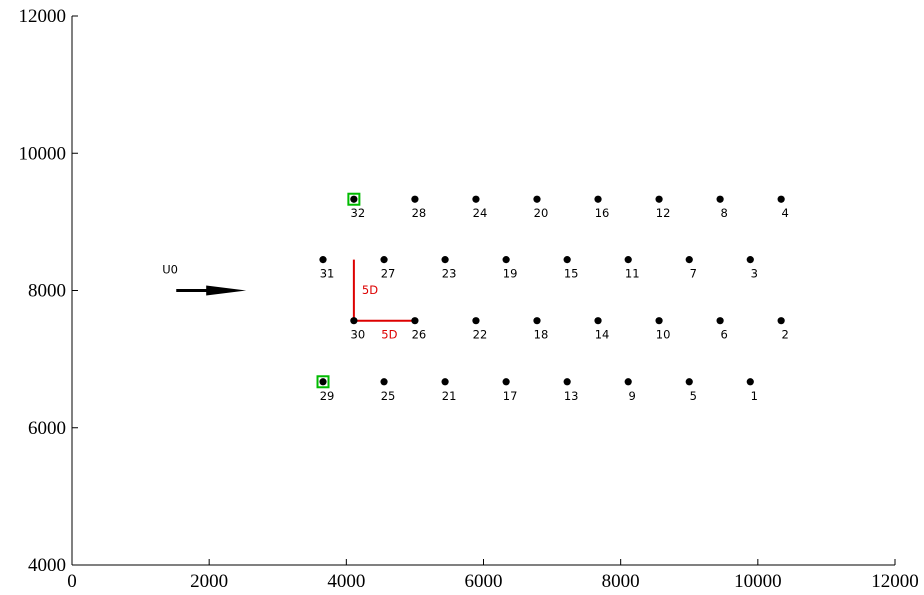 The width and height of the screenshot is (924, 595). I want to click on x-tick-label: 12000, so click(895, 581).